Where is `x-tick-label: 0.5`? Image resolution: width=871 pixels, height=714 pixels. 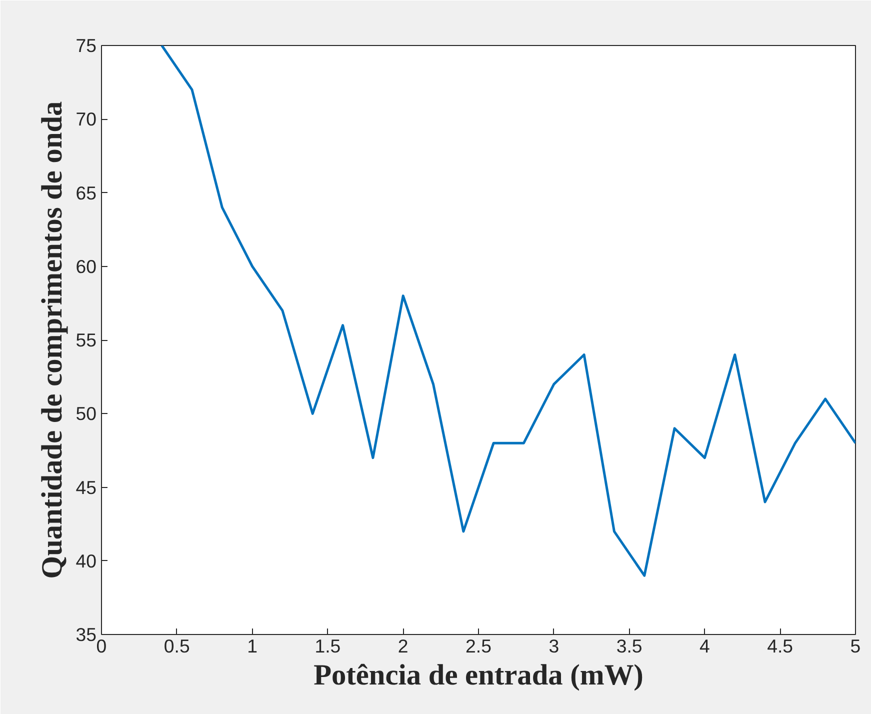
x-tick-label: 0.5 is located at coordinates (177, 646).